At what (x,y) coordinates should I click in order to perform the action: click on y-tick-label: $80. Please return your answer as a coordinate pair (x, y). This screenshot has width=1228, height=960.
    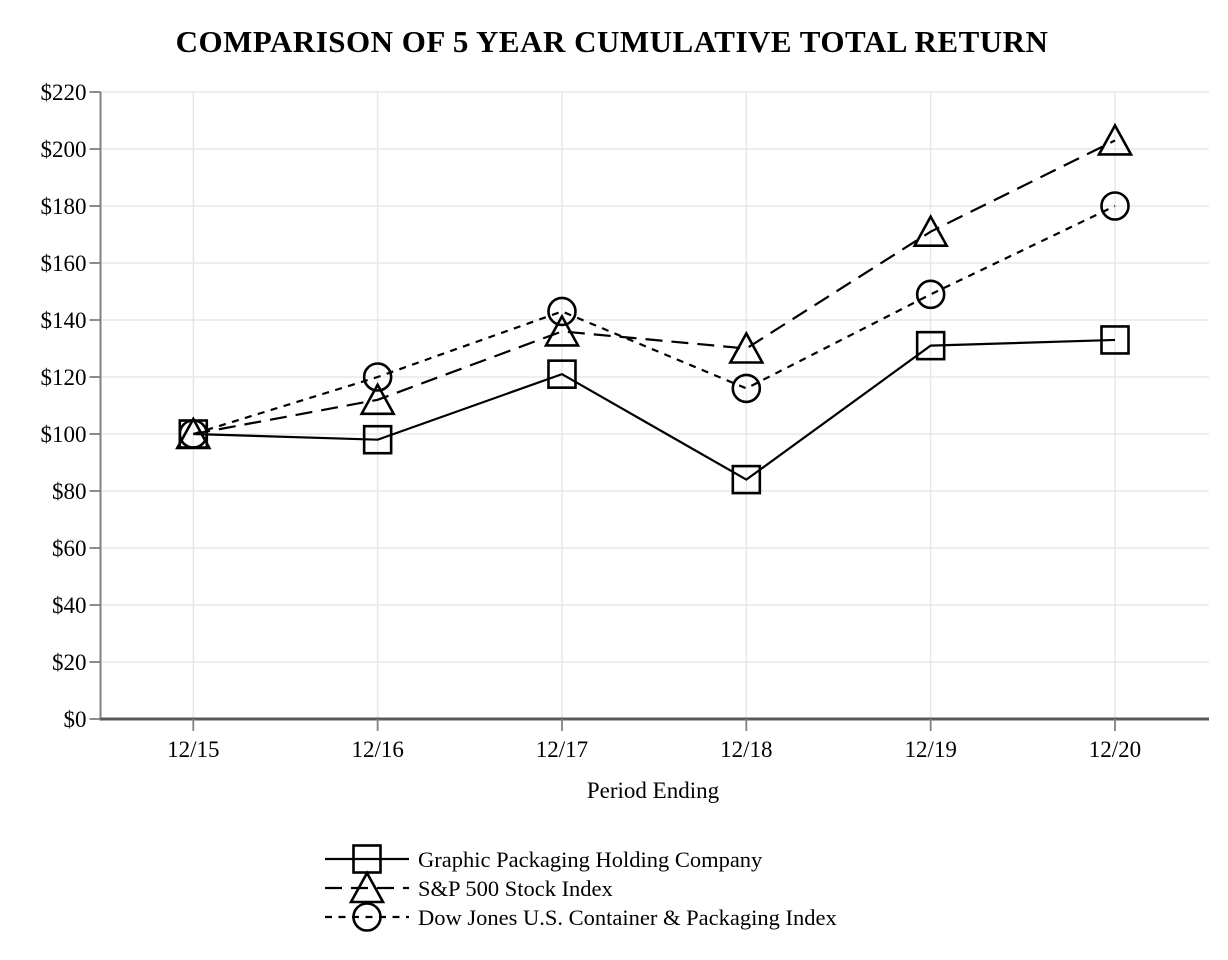
    Looking at the image, I should click on (69, 491).